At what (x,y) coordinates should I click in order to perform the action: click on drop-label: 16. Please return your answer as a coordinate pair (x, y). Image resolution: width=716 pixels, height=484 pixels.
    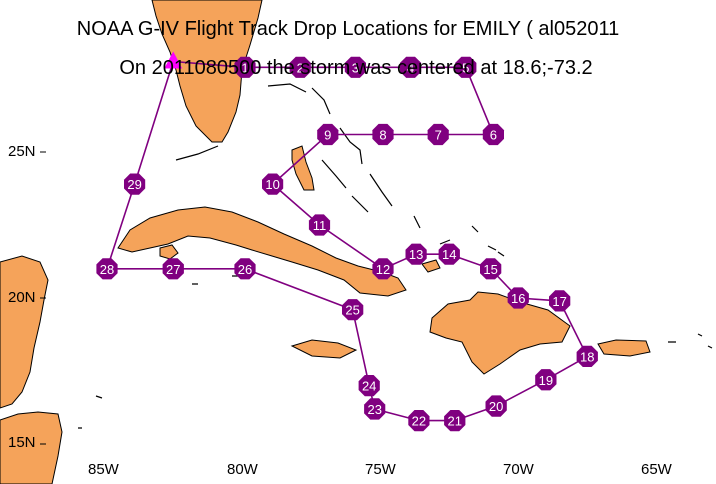
    Looking at the image, I should click on (518, 298).